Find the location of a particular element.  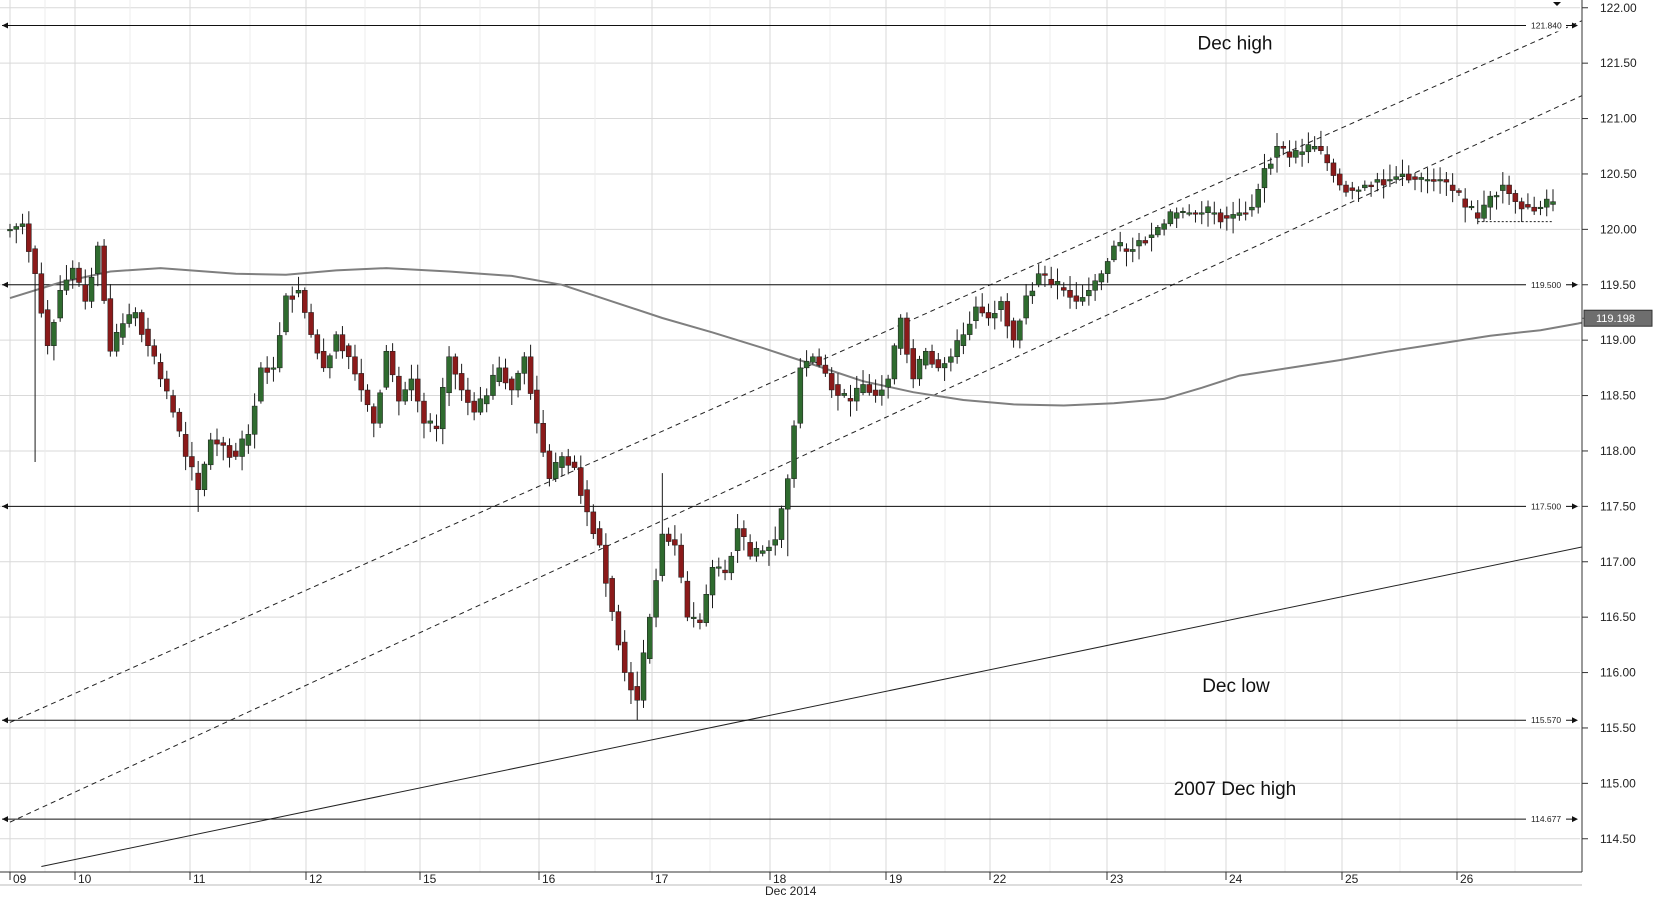

y-axis-tick-label: 121.00 is located at coordinates (1618, 119).